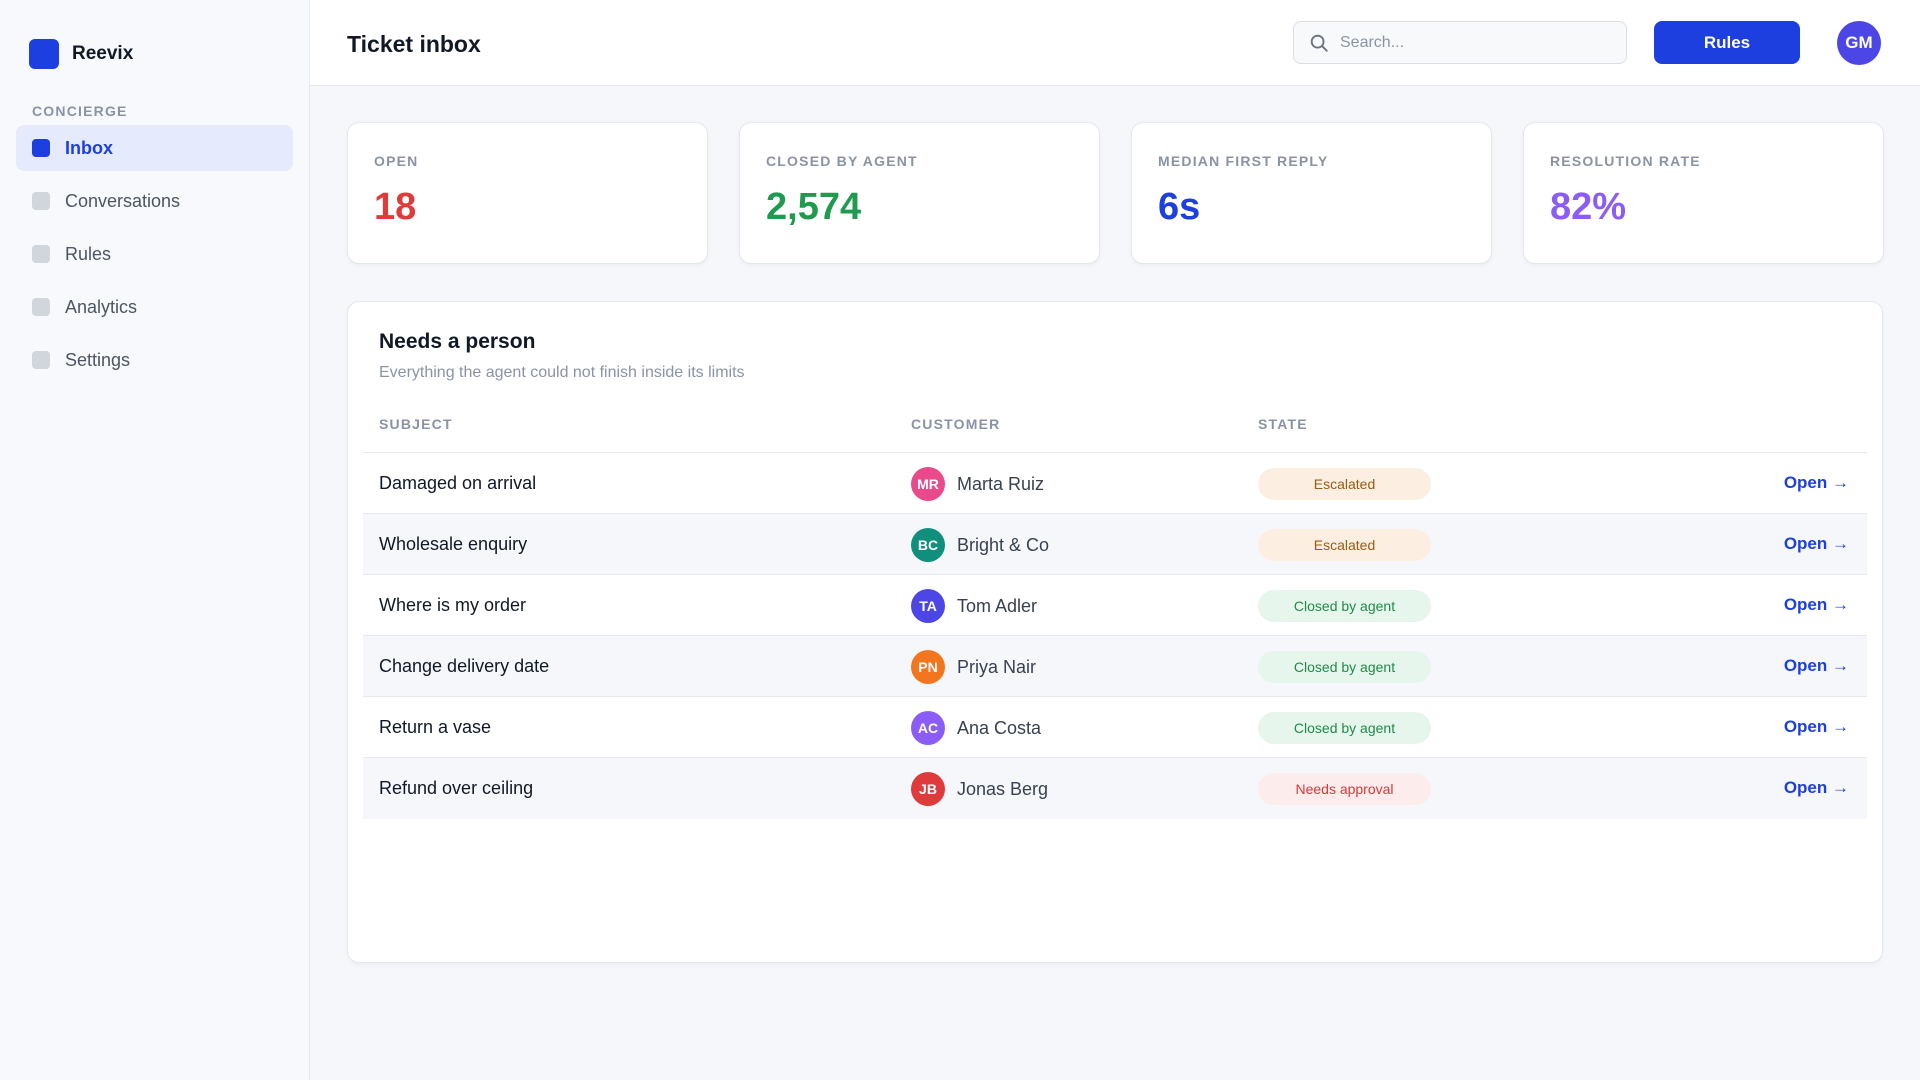 The image size is (1920, 1080). What do you see at coordinates (154, 360) in the screenshot?
I see `sidebar-item-settings: Settings` at bounding box center [154, 360].